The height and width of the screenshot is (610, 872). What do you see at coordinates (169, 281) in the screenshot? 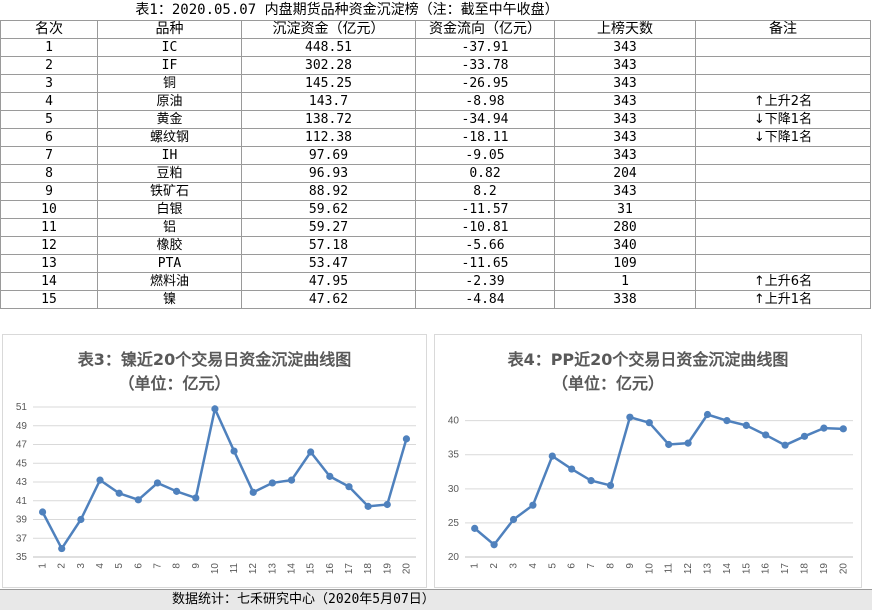
I see `cell-name: 燃料油` at bounding box center [169, 281].